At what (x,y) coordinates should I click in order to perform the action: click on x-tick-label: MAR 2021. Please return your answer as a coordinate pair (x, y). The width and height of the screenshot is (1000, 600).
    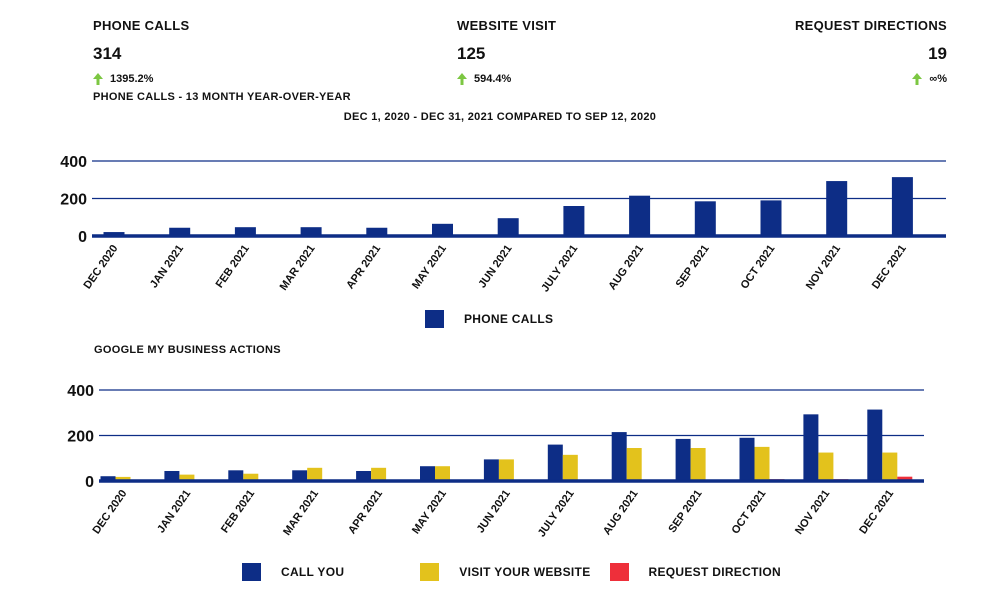
    Looking at the image, I should click on (301, 513).